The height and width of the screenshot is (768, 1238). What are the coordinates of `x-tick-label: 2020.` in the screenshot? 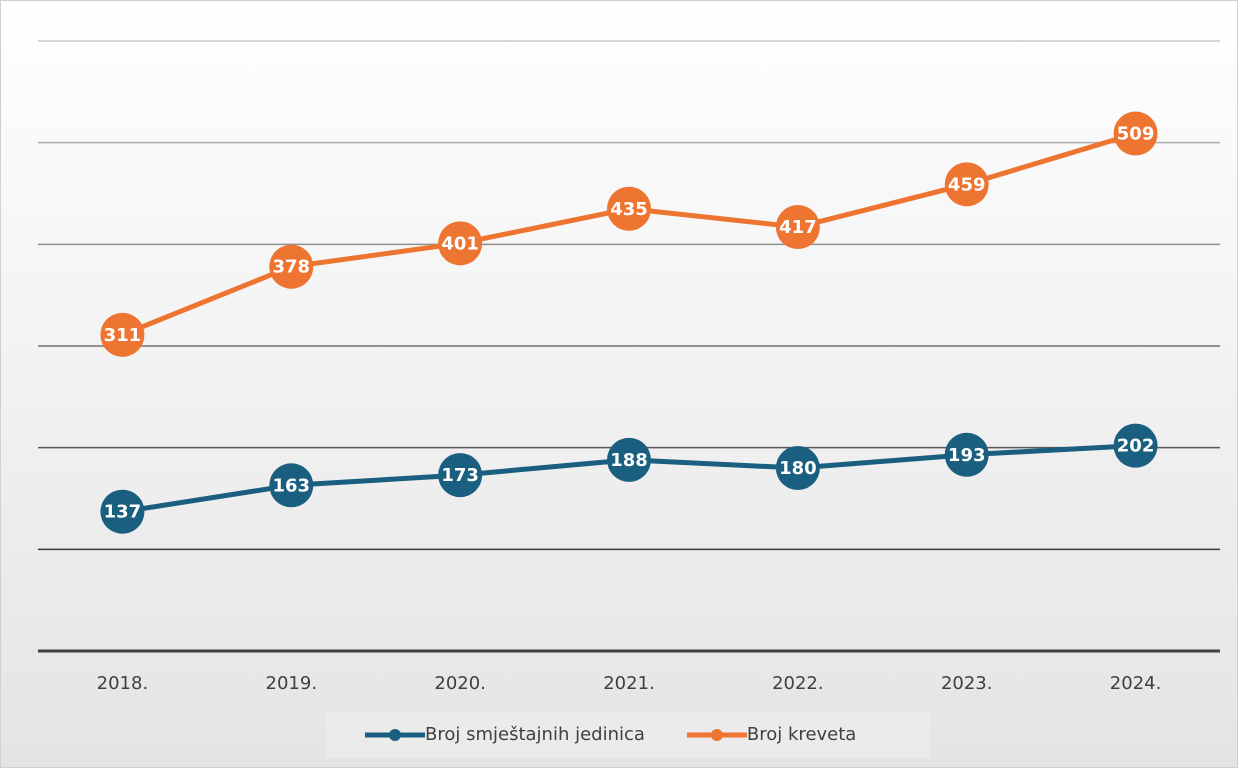 It's located at (460, 683).